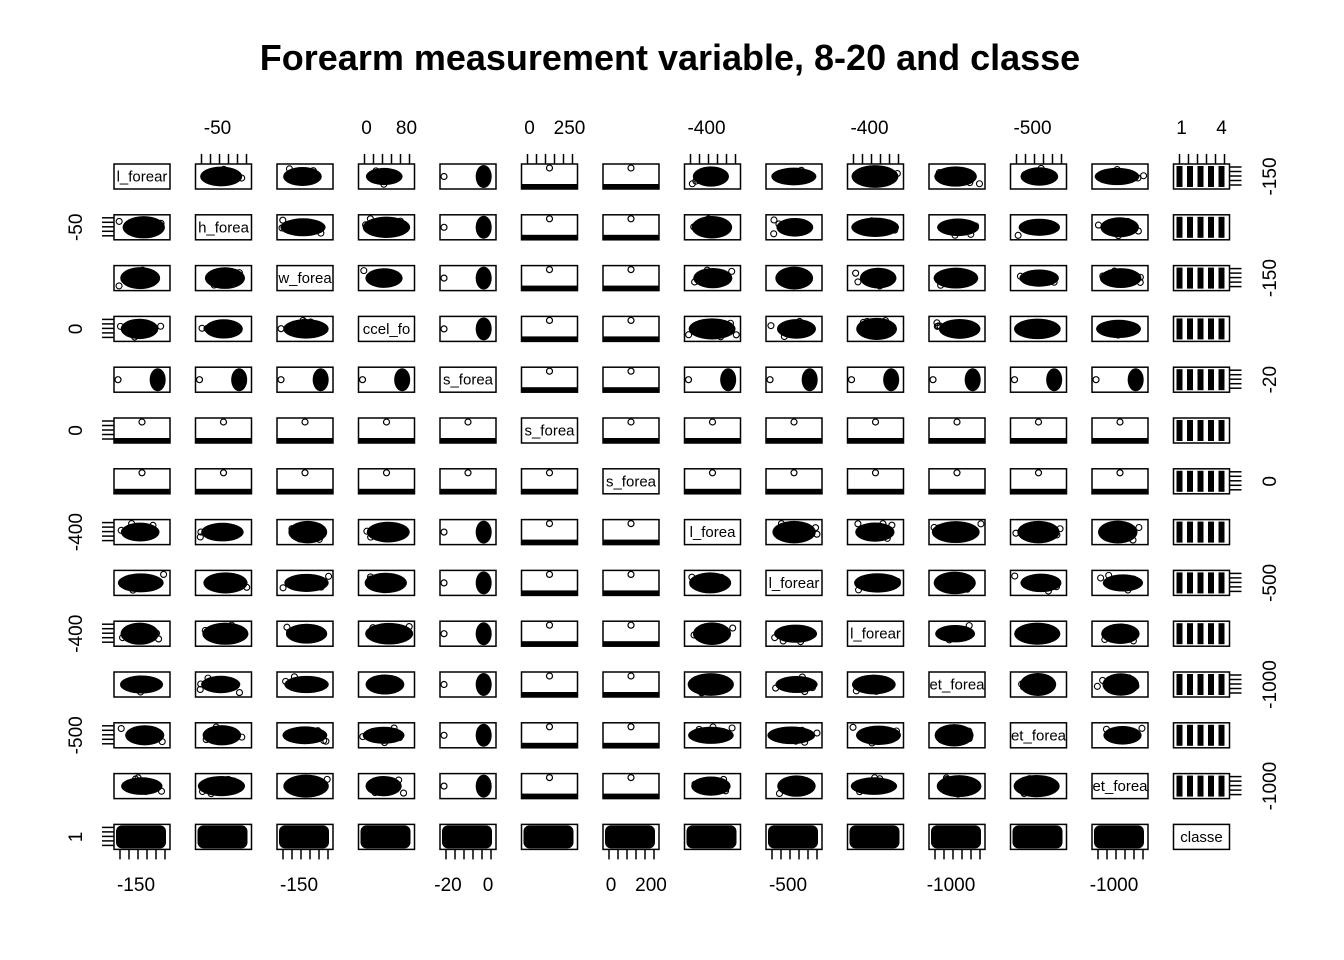  What do you see at coordinates (217, 128) in the screenshot?
I see `top-tick-label: -50` at bounding box center [217, 128].